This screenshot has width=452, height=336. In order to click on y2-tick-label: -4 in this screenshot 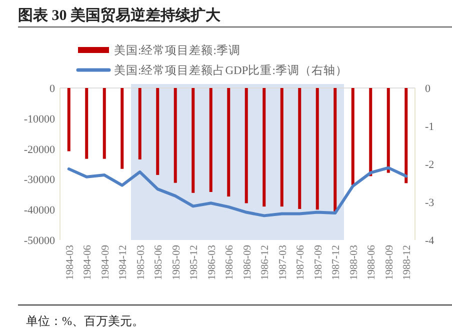, I will do `click(430, 241)`.